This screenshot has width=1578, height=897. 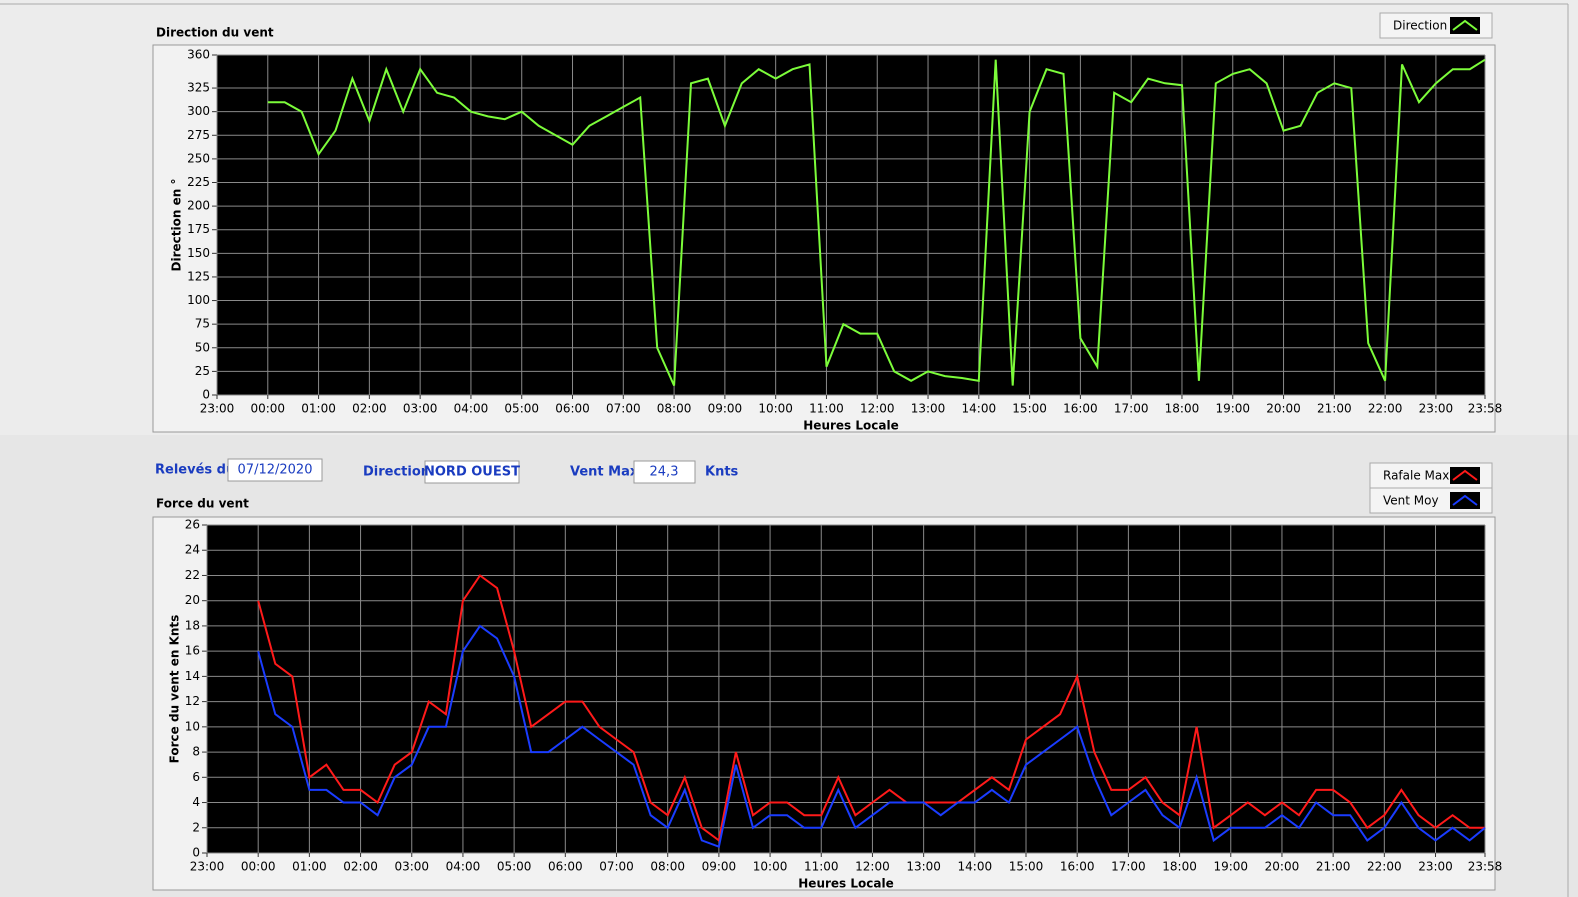 I want to click on direction-field, so click(x=472, y=472).